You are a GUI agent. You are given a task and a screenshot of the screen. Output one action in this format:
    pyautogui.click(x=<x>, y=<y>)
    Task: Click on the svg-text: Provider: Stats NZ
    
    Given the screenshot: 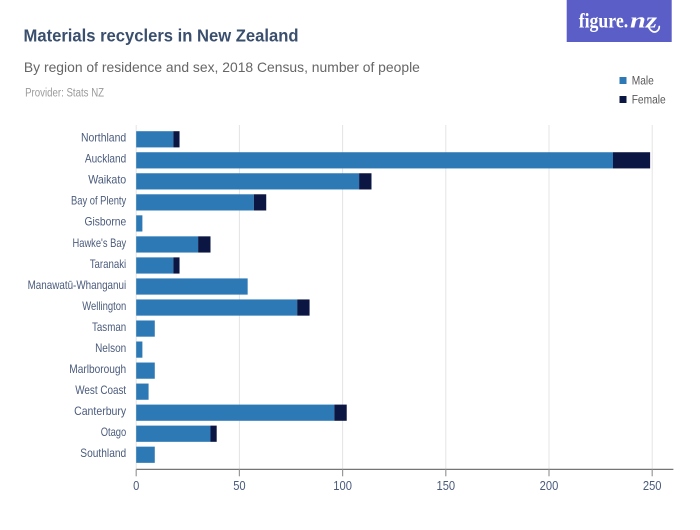 What is the action you would take?
    pyautogui.click(x=64, y=94)
    